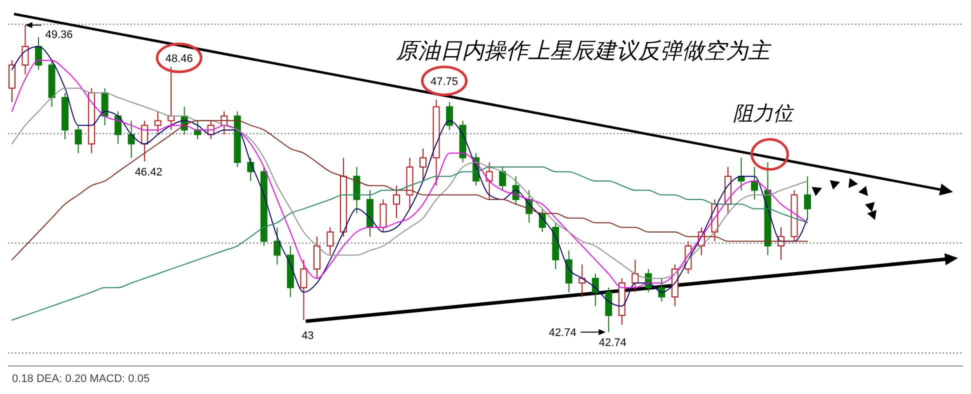 Image resolution: width=971 pixels, height=394 pixels. I want to click on text: 原油日内操作上星辰建议反弹做空为主, so click(584, 51).